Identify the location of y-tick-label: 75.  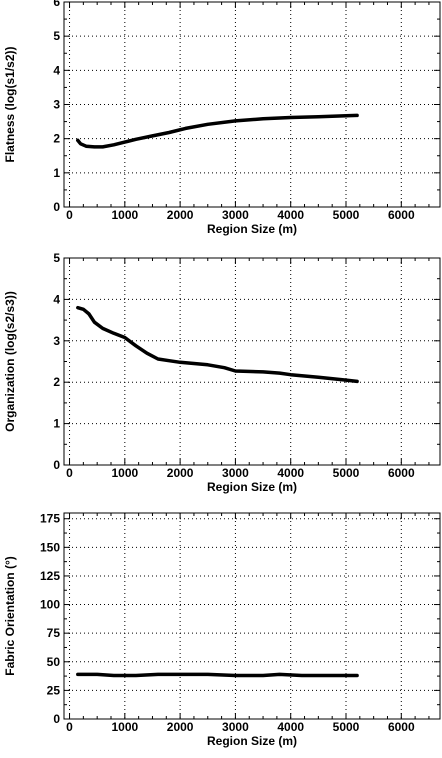
(54, 633).